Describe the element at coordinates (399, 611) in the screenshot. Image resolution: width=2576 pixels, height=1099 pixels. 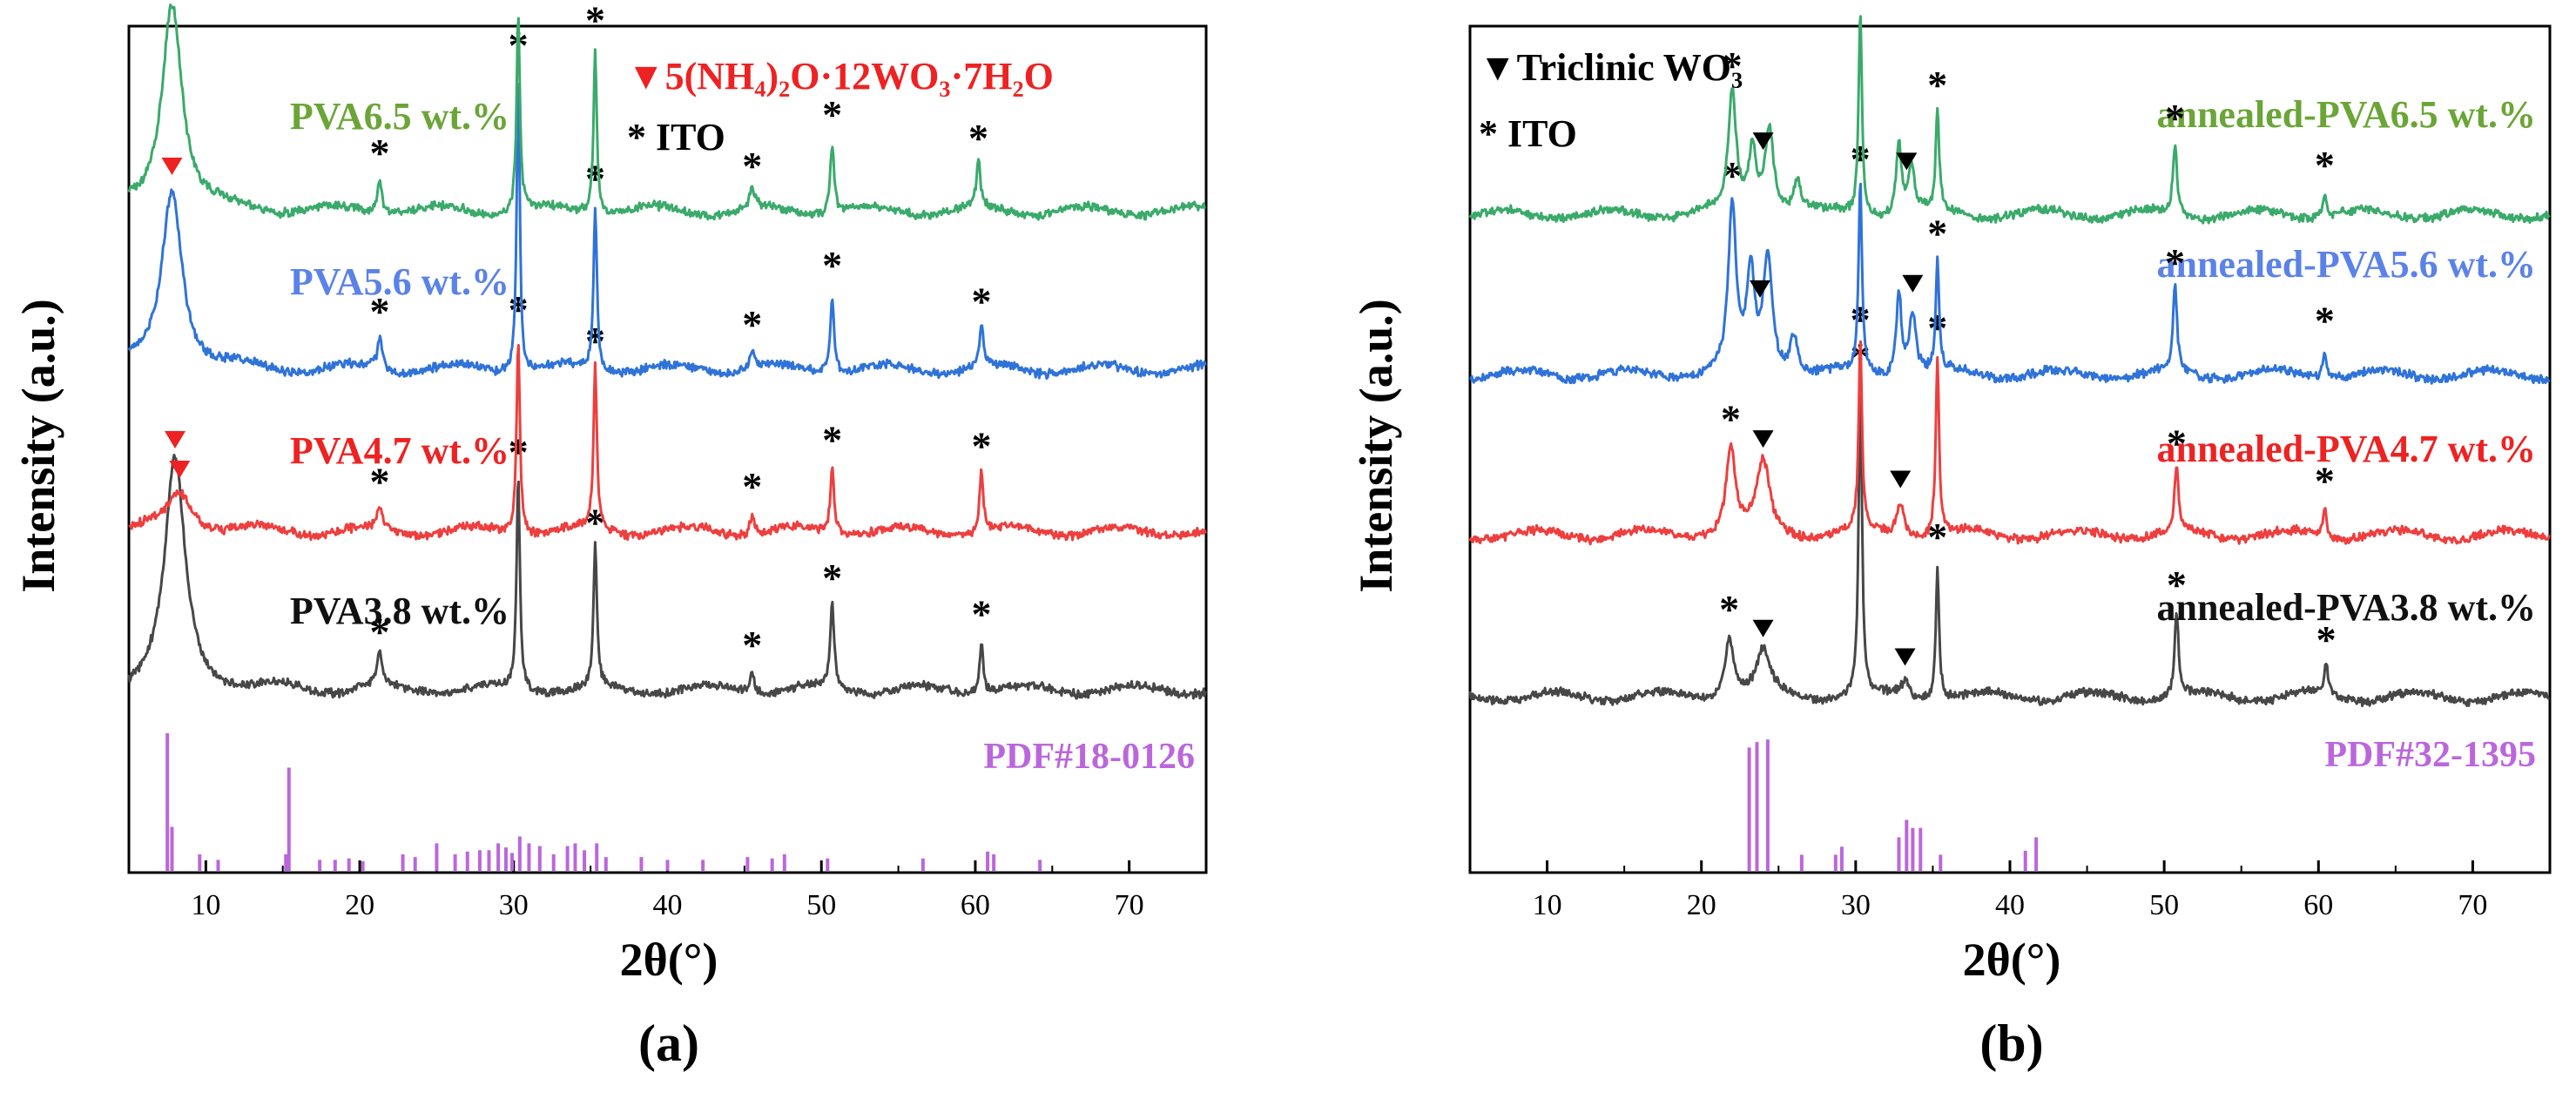
I see `series-label-a-0: PVA3.8 wt.%` at that location.